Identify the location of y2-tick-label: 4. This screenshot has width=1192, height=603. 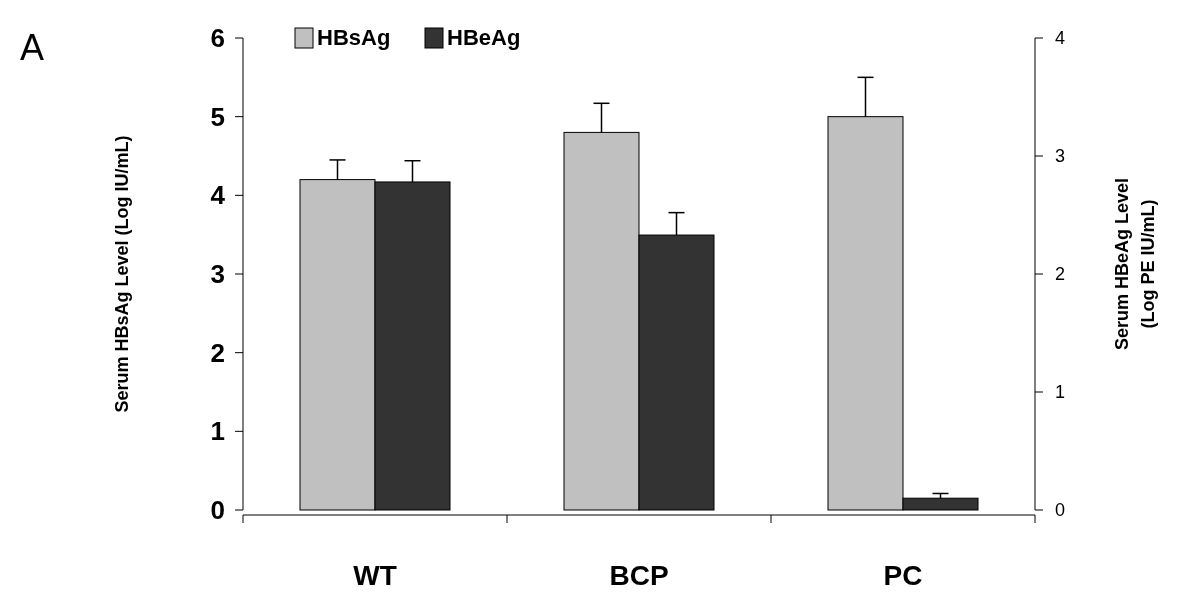
(1060, 38).